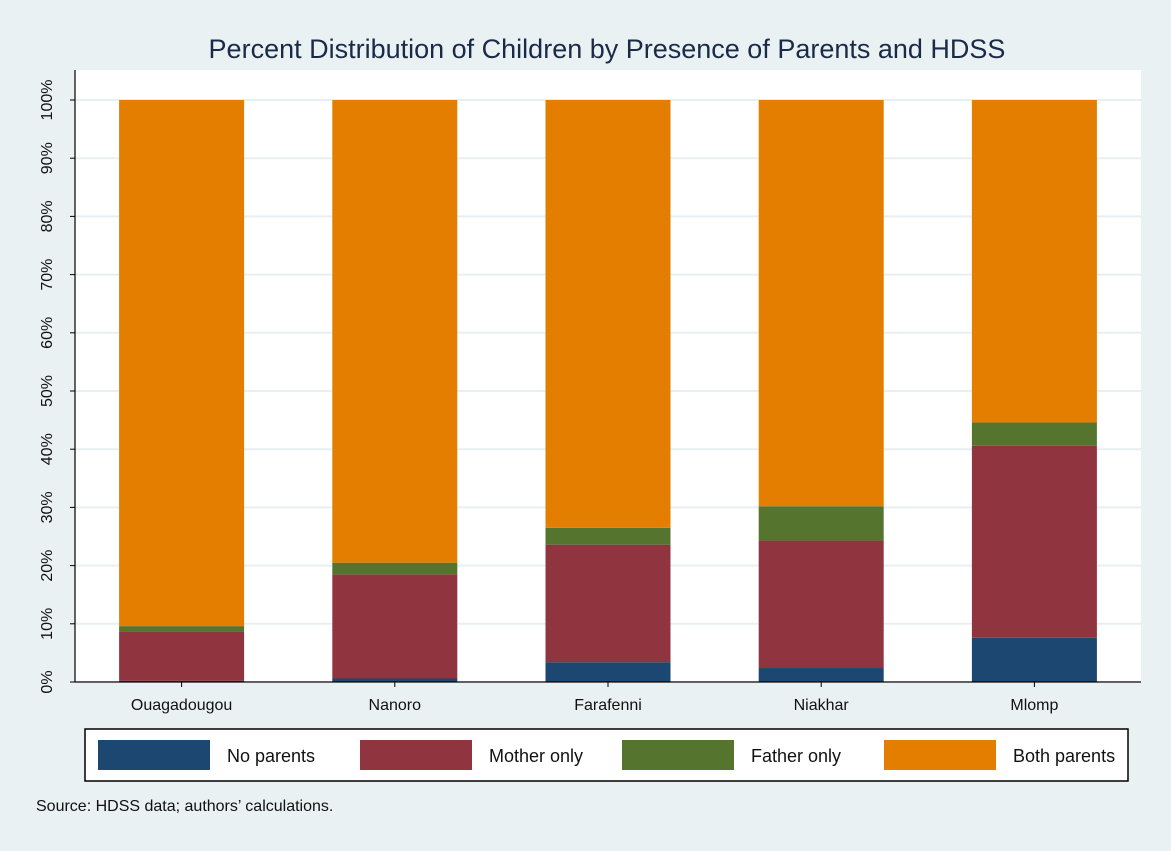 This screenshot has height=851, width=1171. Describe the element at coordinates (1034, 705) in the screenshot. I see `x-tick-label: Mlomp` at that location.